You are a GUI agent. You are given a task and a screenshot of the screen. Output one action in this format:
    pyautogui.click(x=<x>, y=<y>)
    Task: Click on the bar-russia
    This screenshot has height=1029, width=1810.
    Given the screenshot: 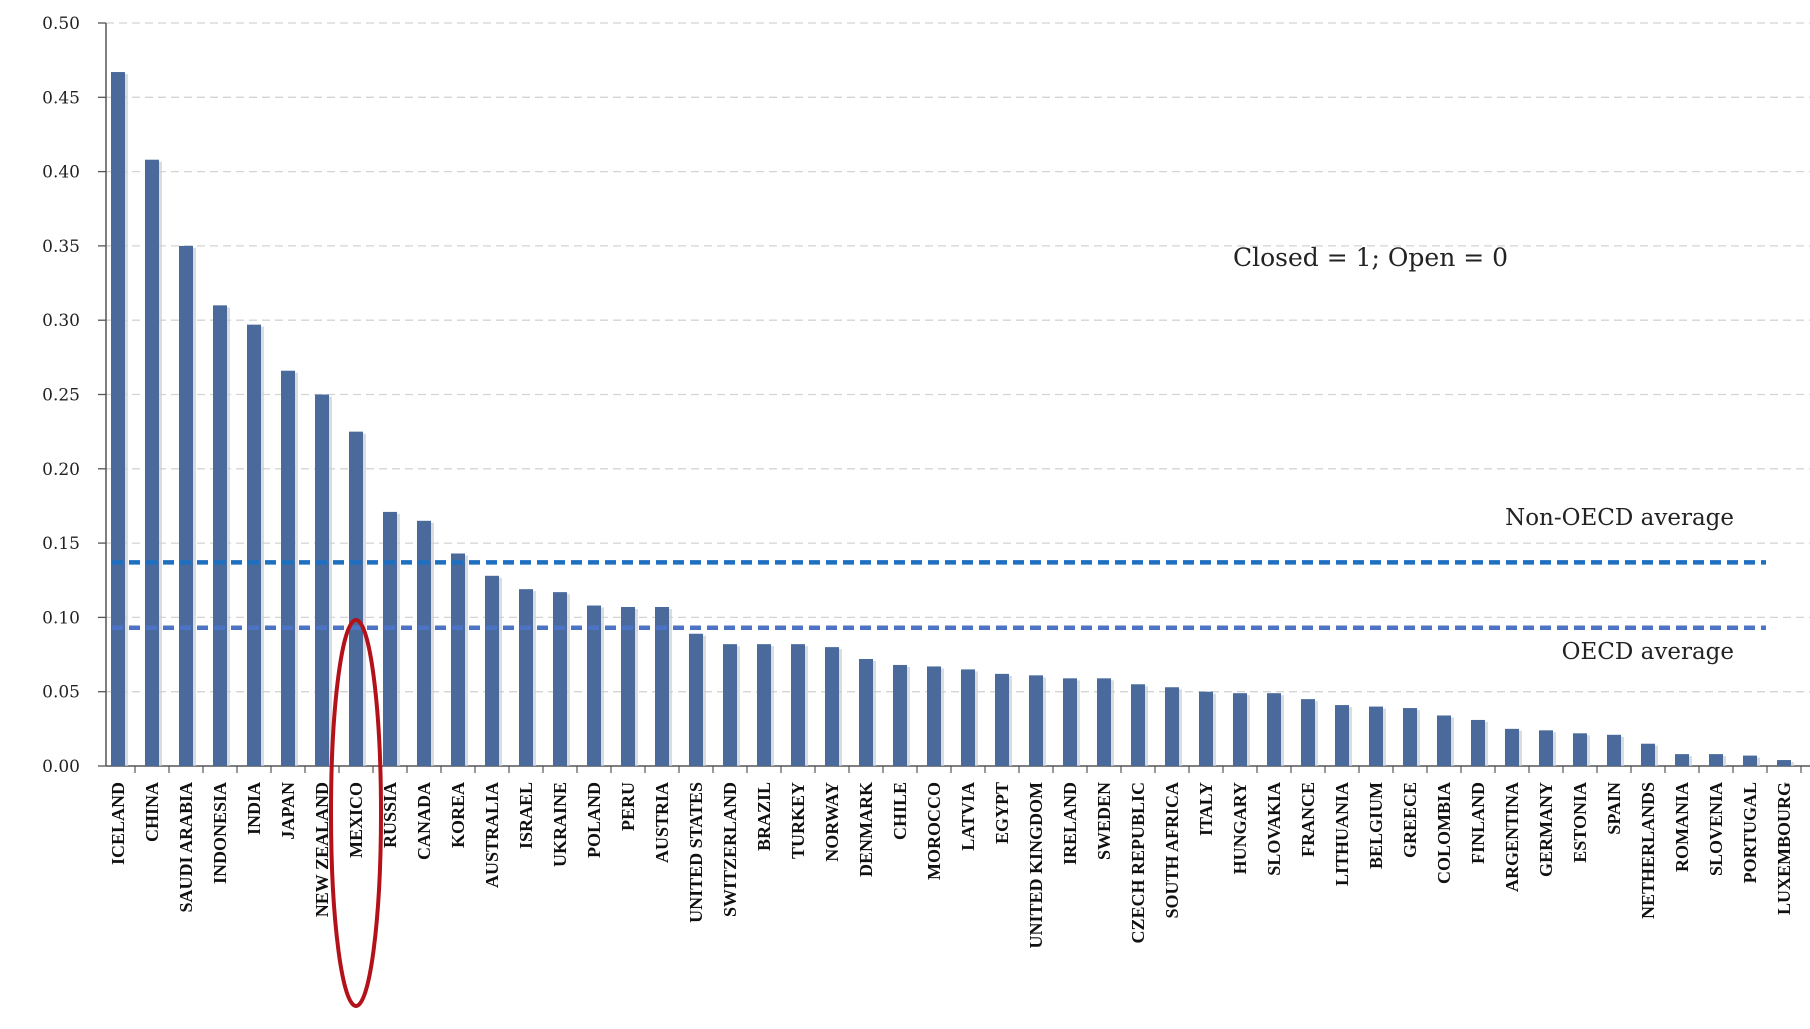 What is the action you would take?
    pyautogui.click(x=390, y=638)
    